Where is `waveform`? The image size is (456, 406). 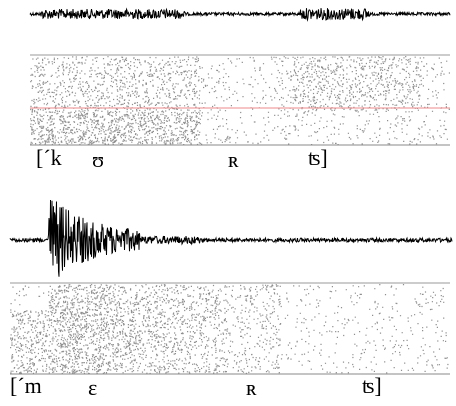 waveform is located at coordinates (240, 14).